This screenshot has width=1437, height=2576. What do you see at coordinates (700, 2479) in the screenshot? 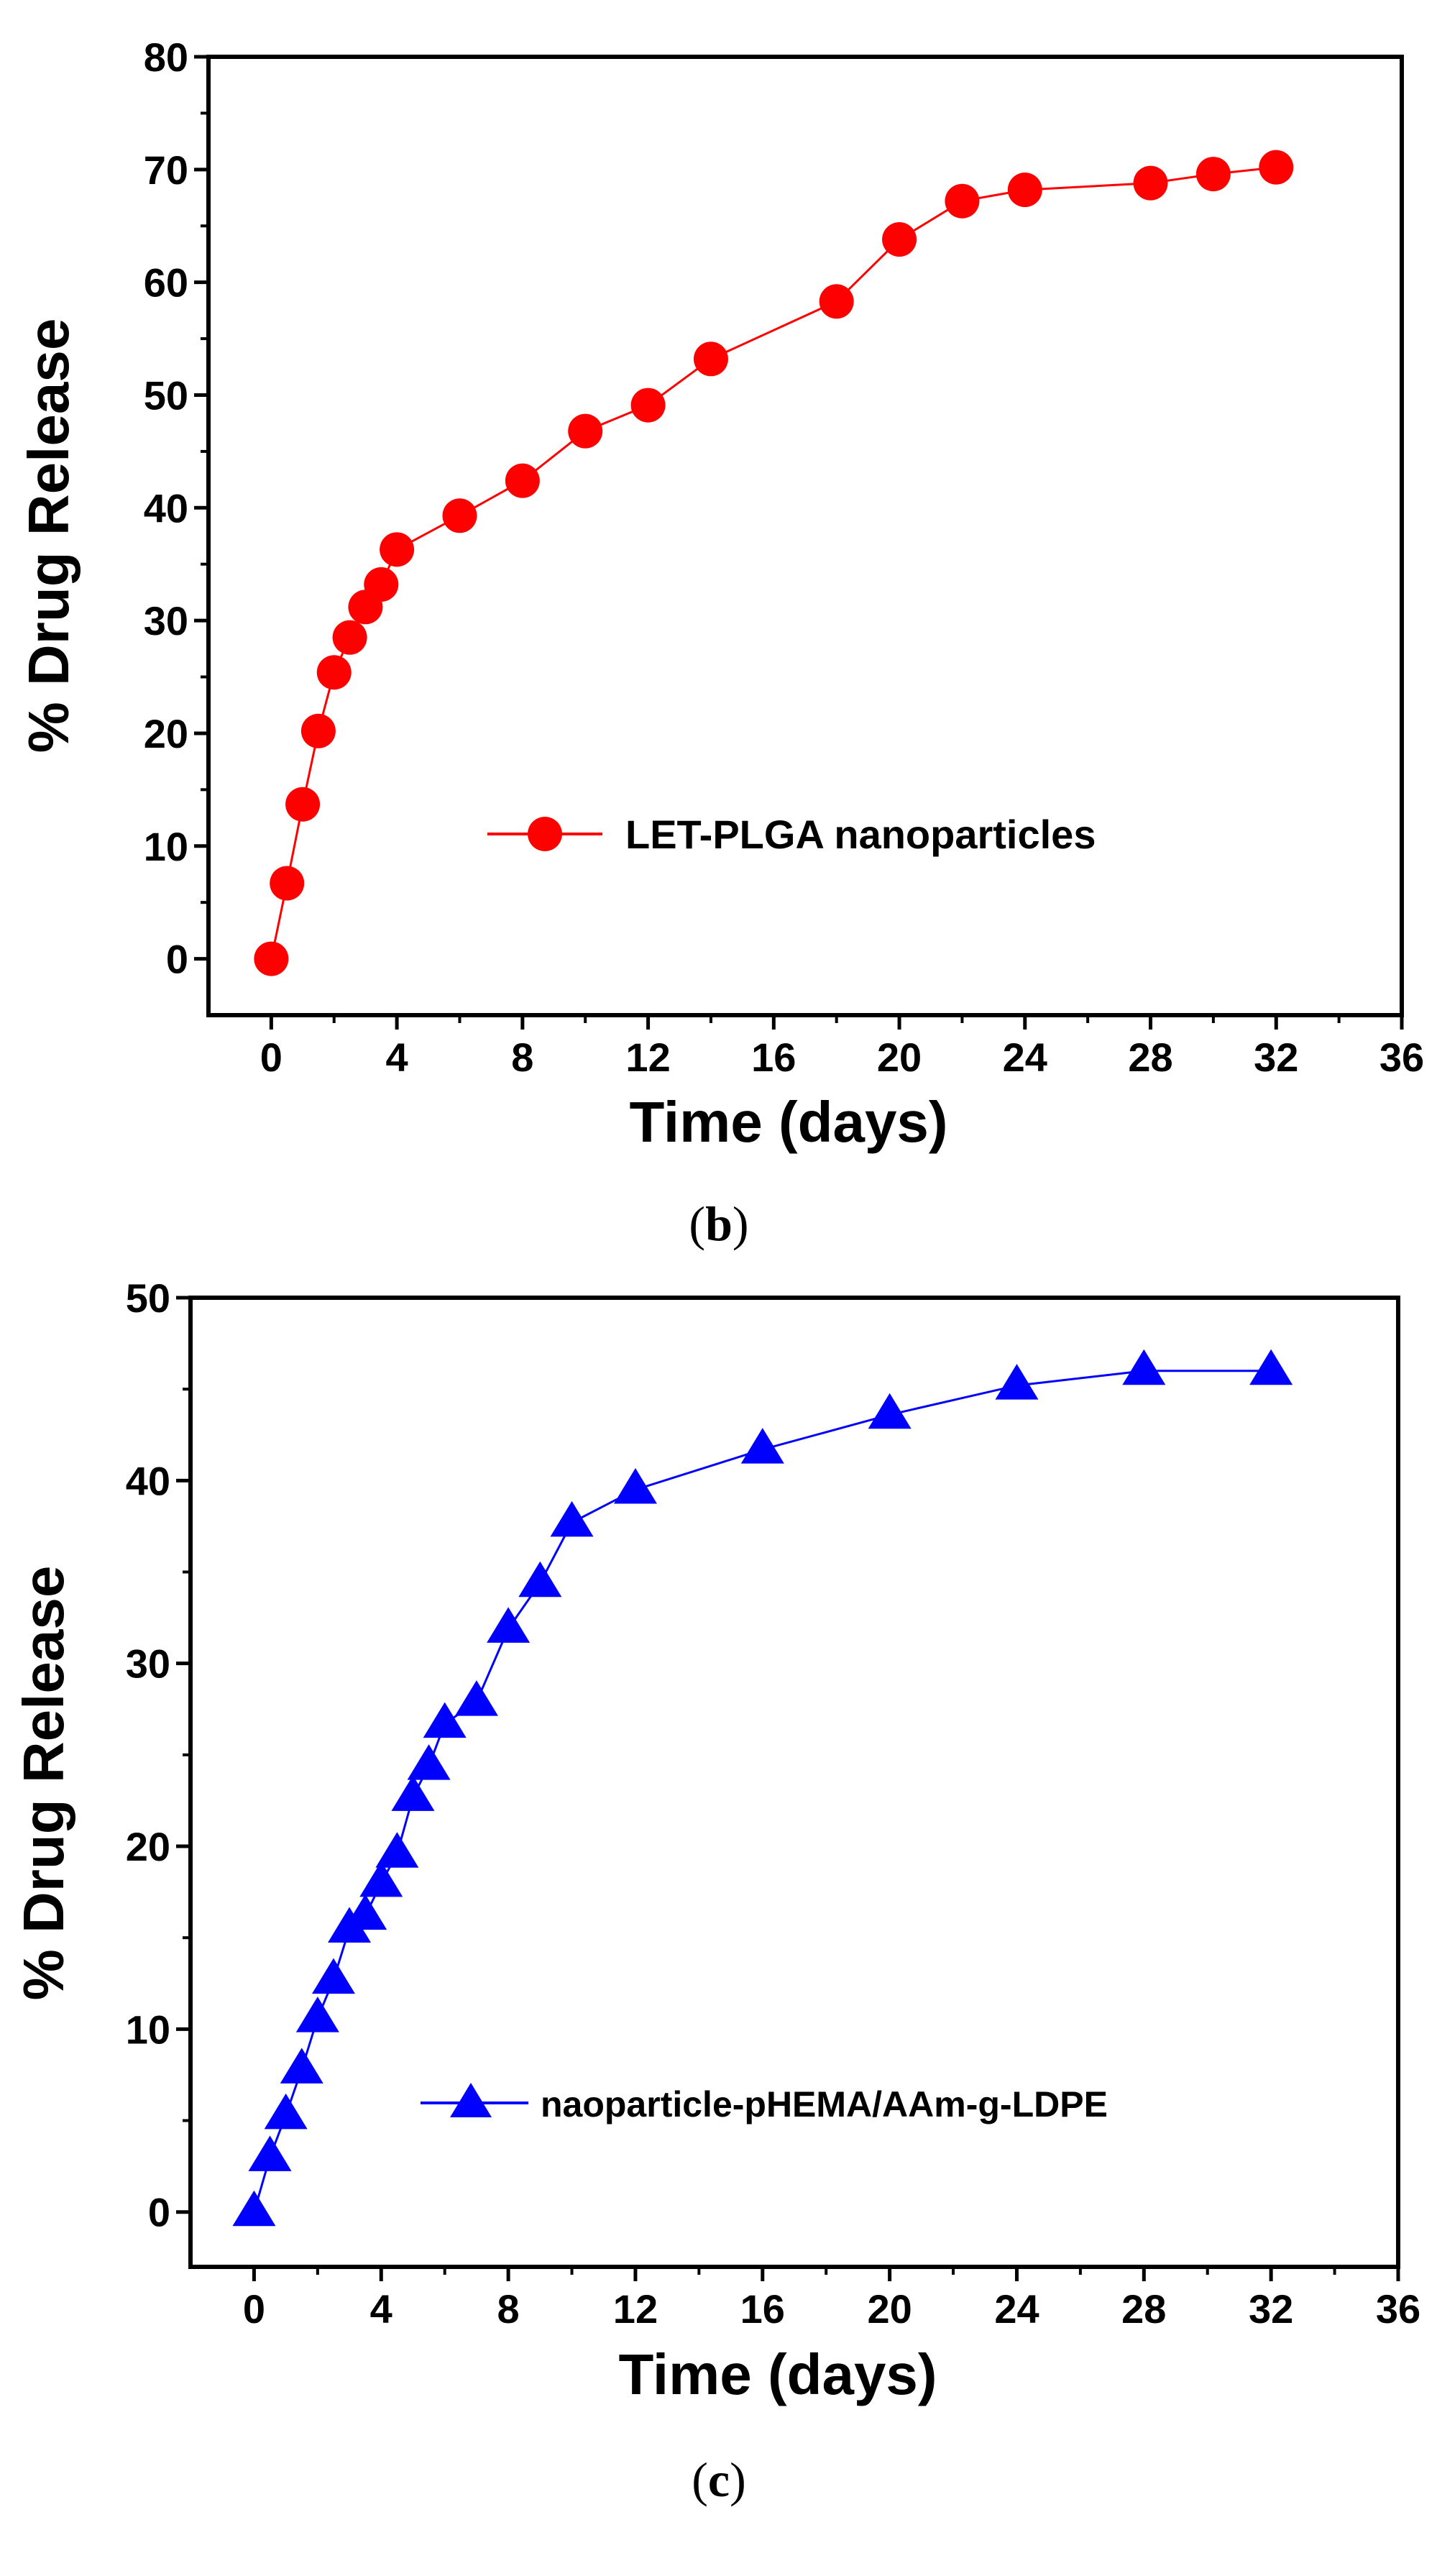
I see `chart-c-caption-open: (` at bounding box center [700, 2479].